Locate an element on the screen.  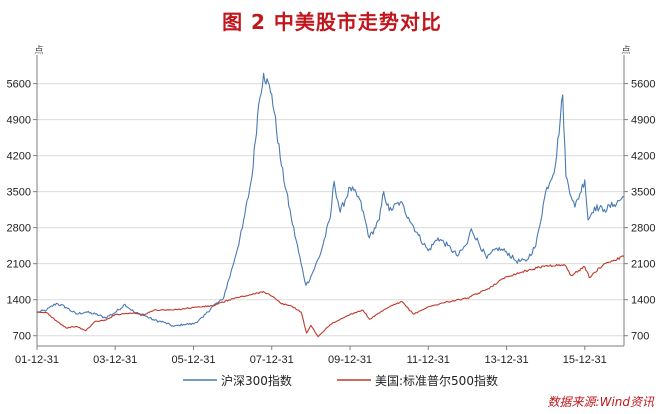
y-tick-label-left: 4200 is located at coordinates (19, 157).